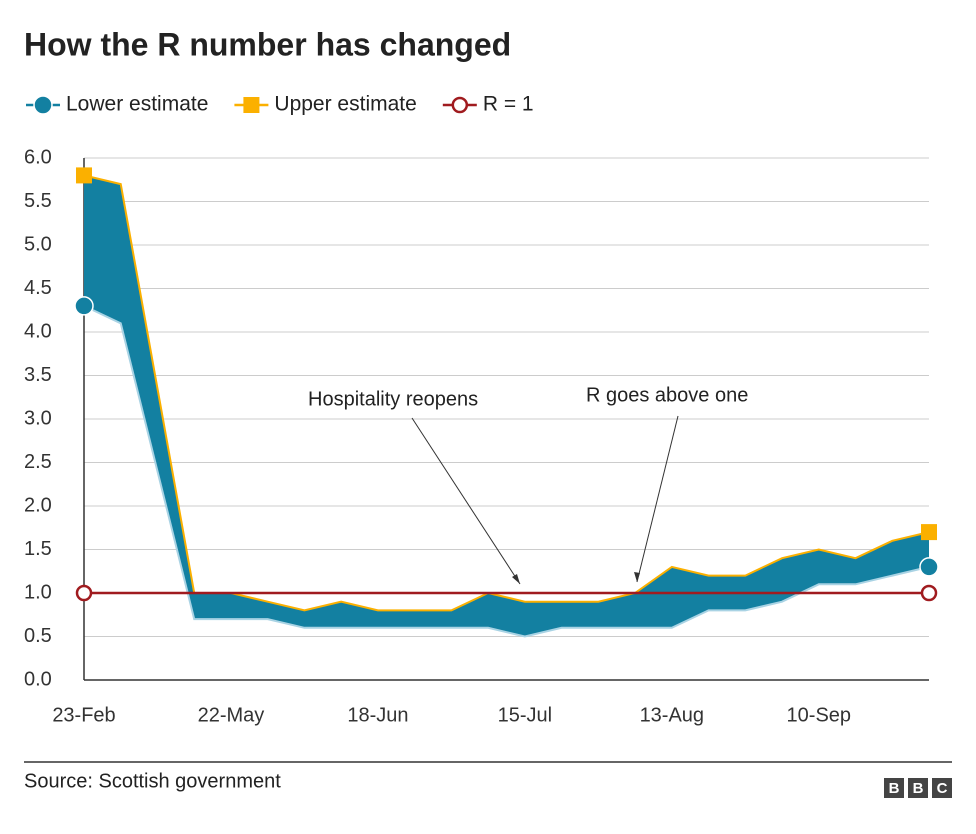 This screenshot has height=834, width=976. I want to click on legend-label: Lower estimate, so click(137, 104).